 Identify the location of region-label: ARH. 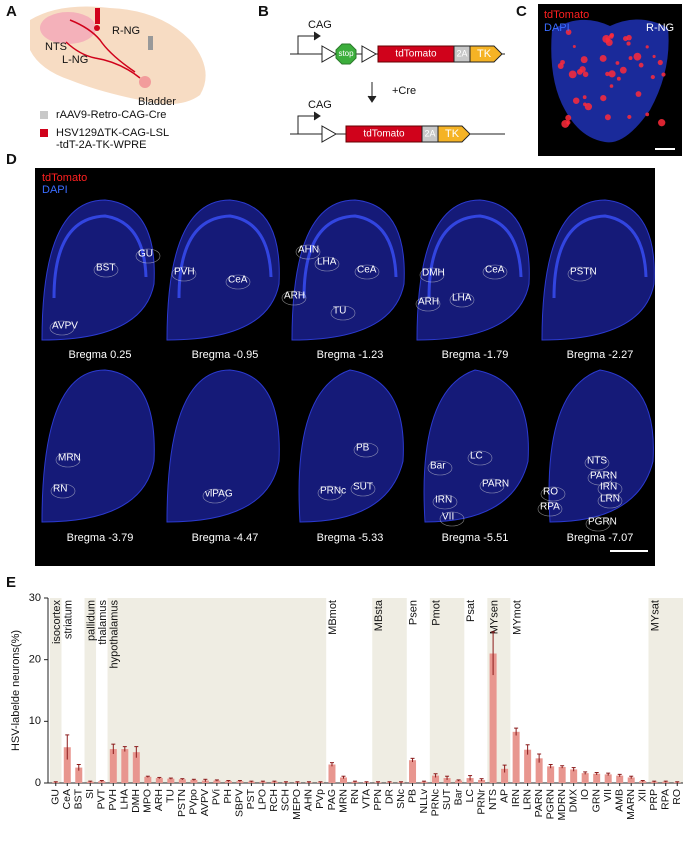
(294, 296).